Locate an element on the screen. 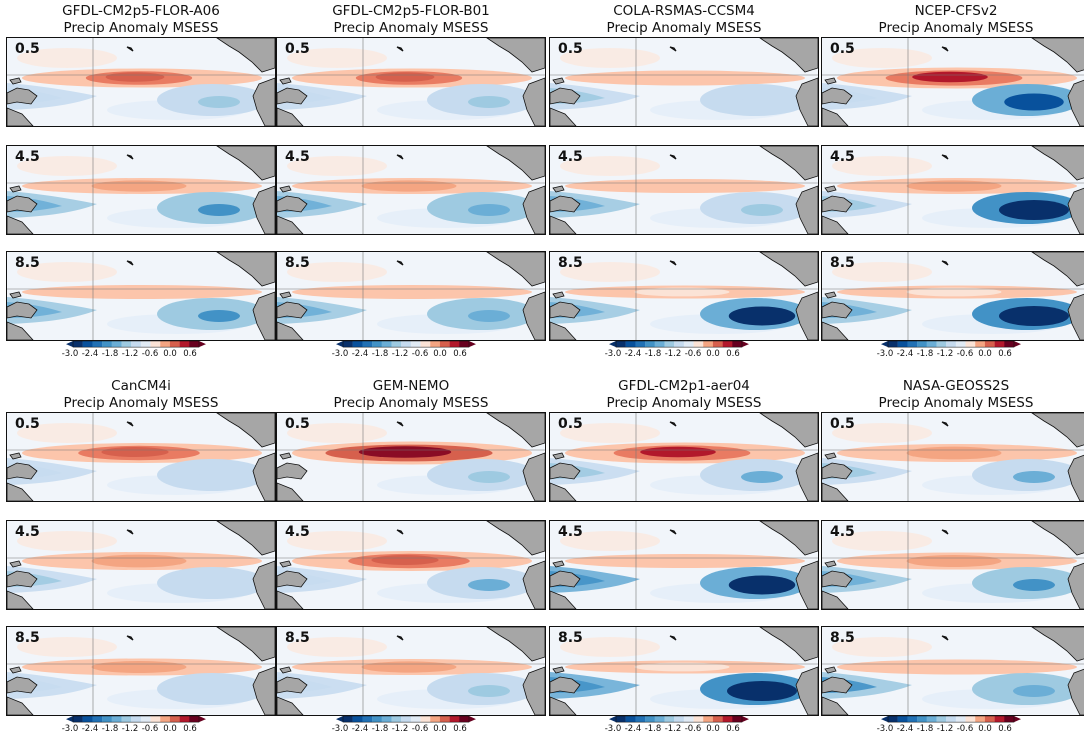 The image size is (1084, 748). lead-time-label: 8.5 is located at coordinates (297, 638).